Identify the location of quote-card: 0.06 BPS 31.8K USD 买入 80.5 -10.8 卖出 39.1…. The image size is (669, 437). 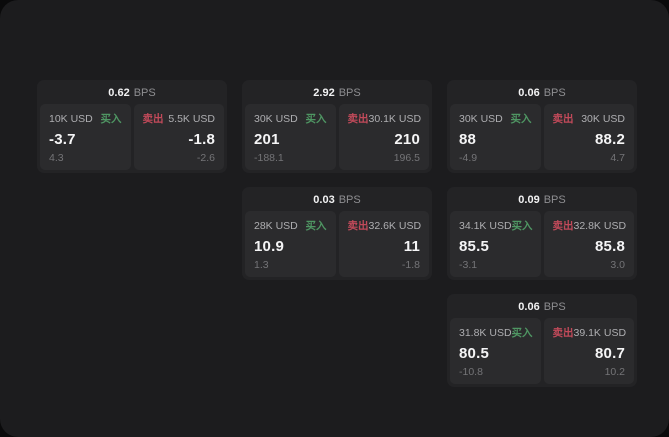
(542, 340).